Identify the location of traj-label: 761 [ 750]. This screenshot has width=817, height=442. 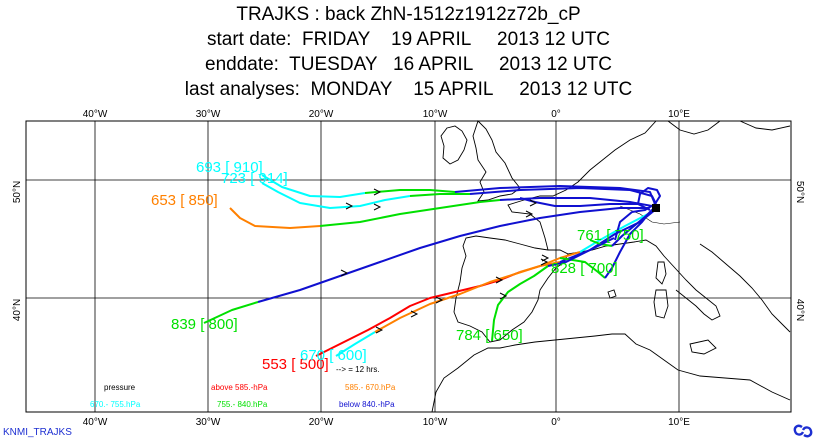
(610, 235).